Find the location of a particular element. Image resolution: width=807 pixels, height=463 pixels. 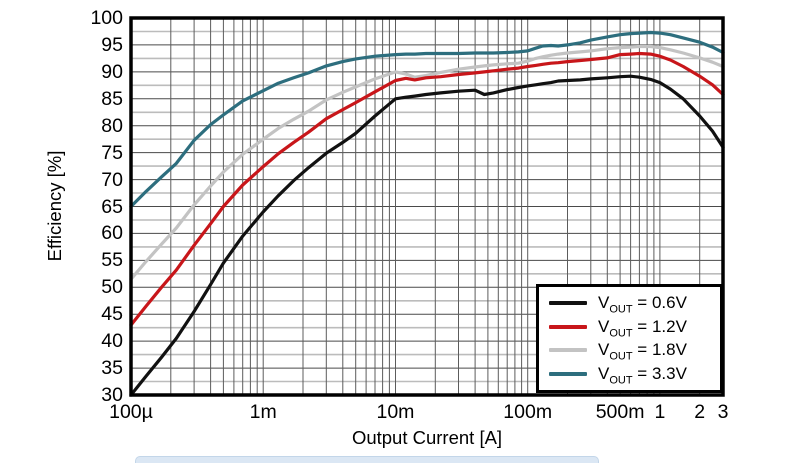

y-tick-label: 30 is located at coordinates (112, 395).